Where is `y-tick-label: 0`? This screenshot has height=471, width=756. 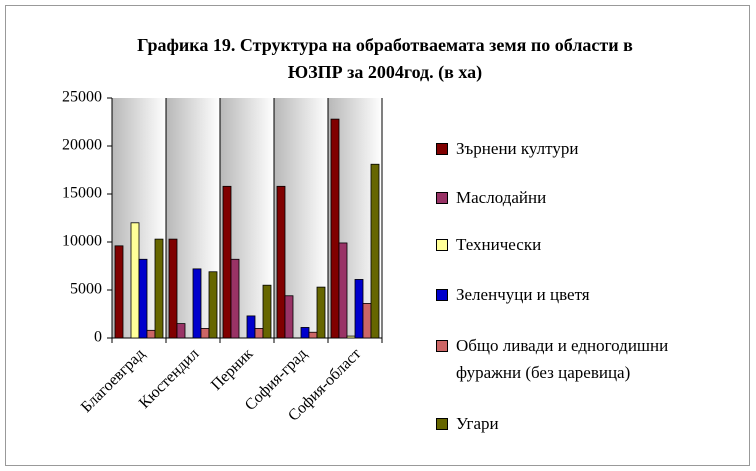
y-tick-label: 0 is located at coordinates (98, 337).